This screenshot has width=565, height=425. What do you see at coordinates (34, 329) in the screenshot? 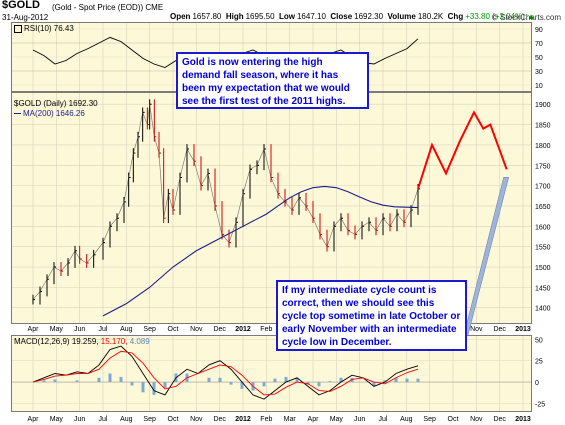
I see `price-x-tick-0: Apr` at bounding box center [34, 329].